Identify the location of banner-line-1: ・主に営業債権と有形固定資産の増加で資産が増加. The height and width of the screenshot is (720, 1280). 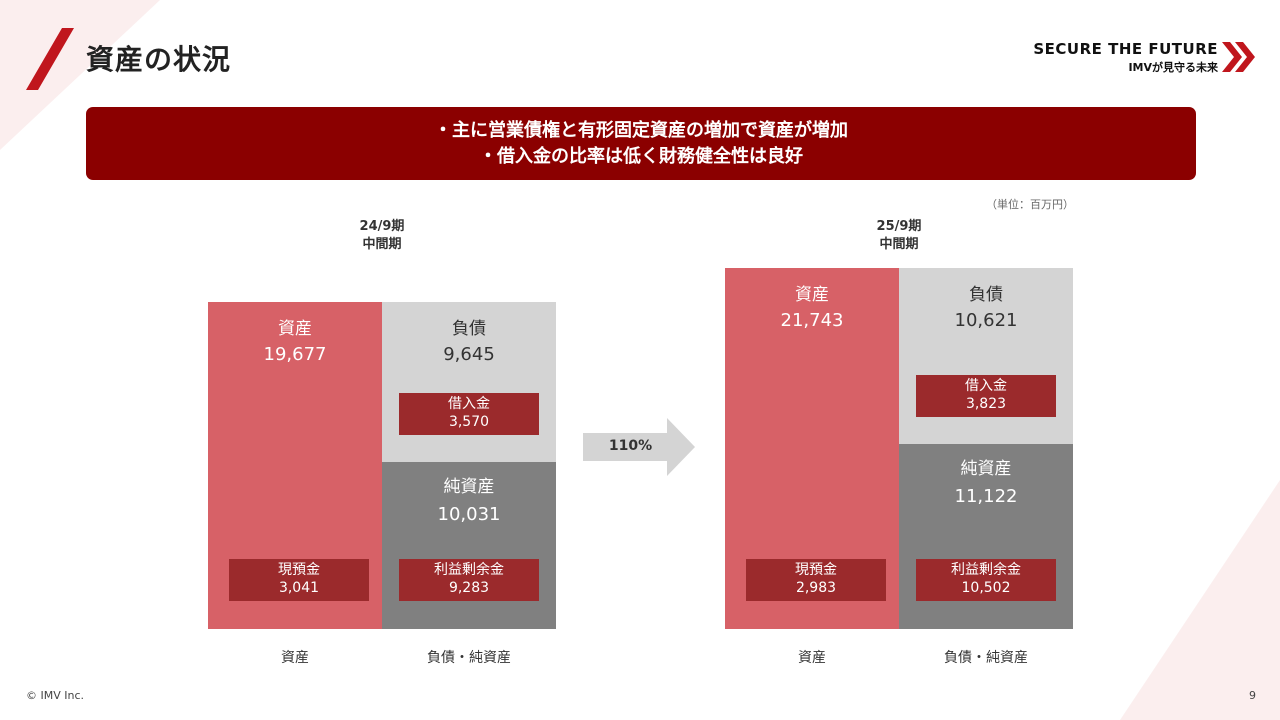
(641, 130).